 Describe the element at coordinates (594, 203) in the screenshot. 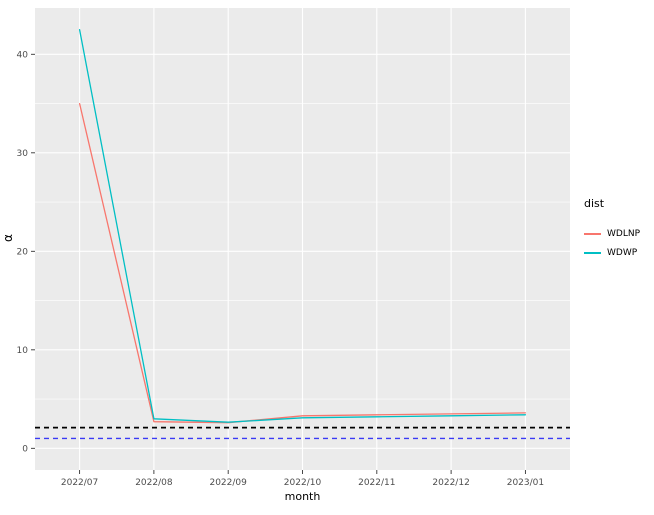

I see `legend-title: dist` at that location.